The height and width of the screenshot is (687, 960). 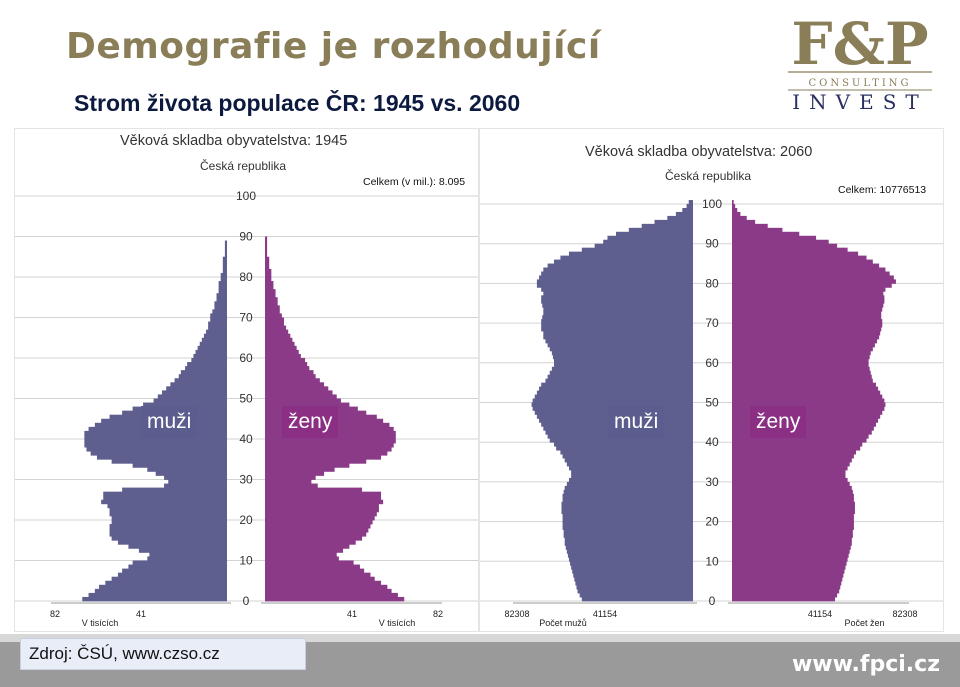 I want to click on fp-consulting-invest-logo: F&P CONSULTING INVEST, so click(x=860, y=60).